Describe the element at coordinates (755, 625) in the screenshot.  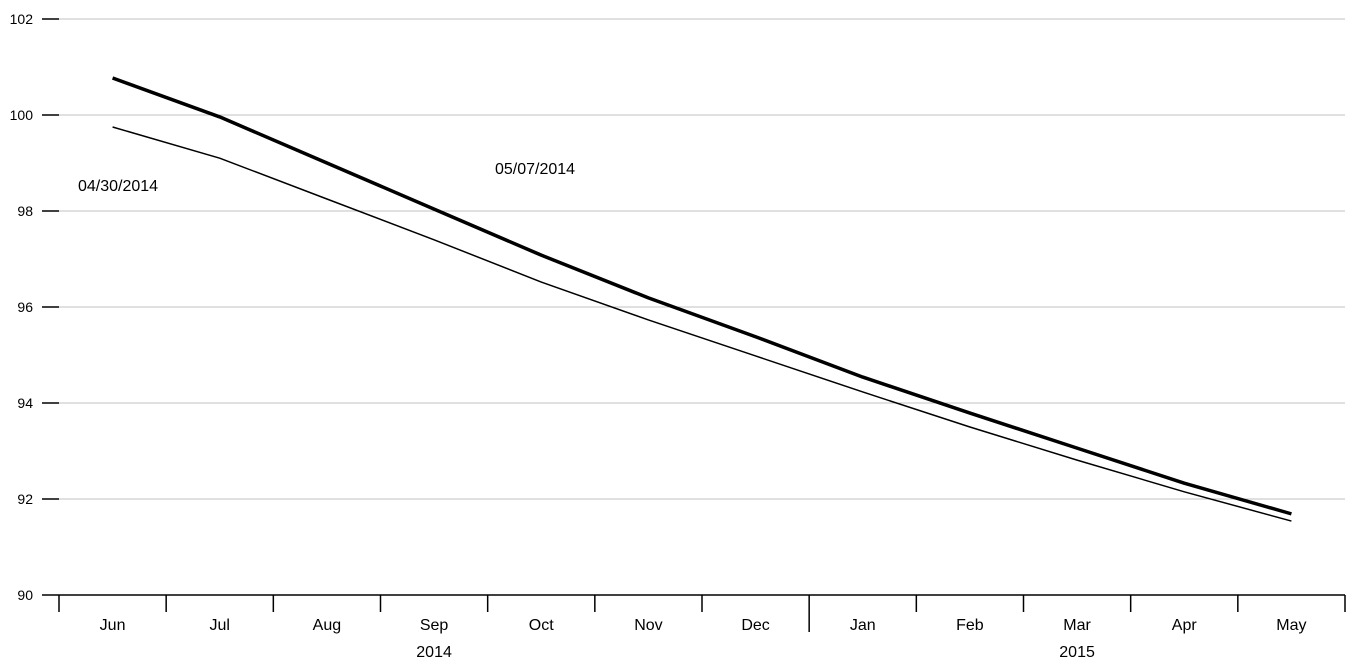
I see `x-tick-label: Dec` at that location.